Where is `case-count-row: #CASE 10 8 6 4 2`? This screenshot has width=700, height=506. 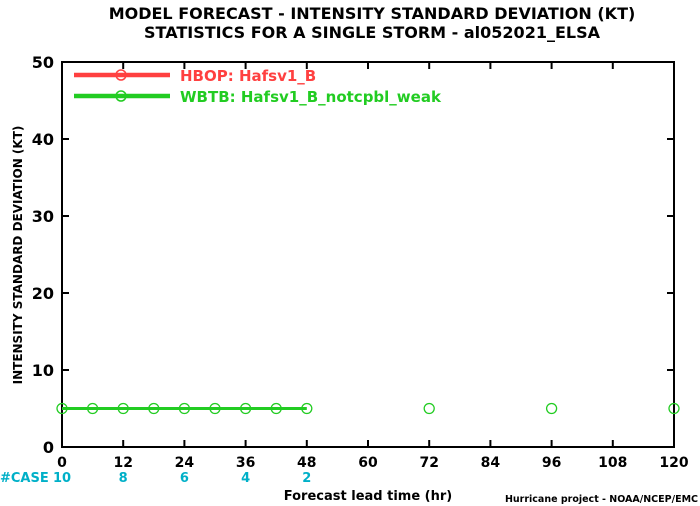 case-count-row: #CASE 10 8 6 4 2 is located at coordinates (155, 478).